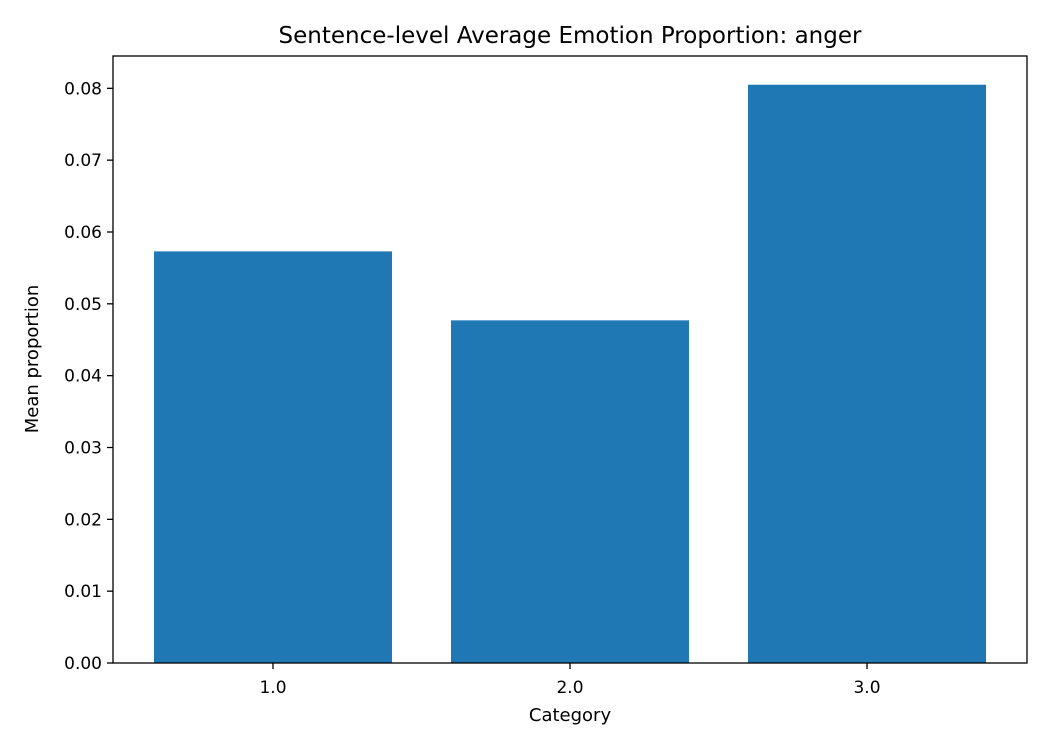  I want to click on y-tick-label: 0.05, so click(83, 305).